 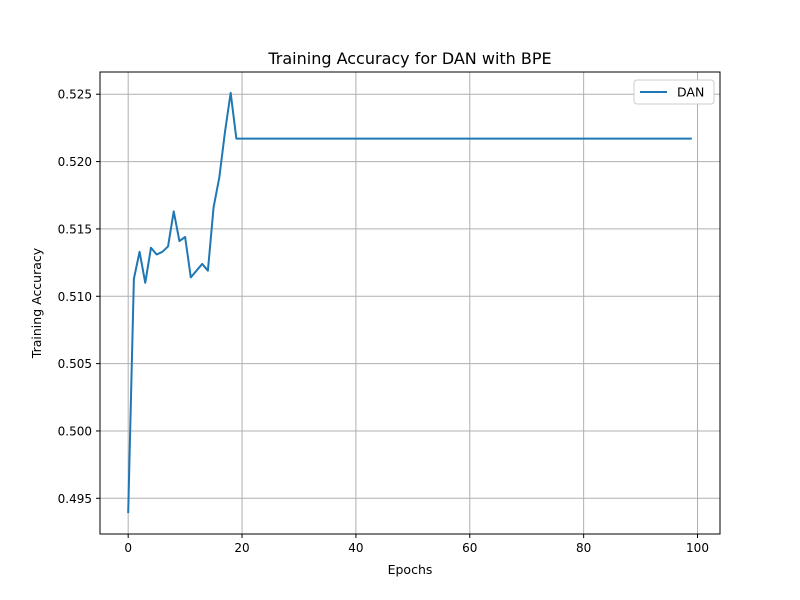 I want to click on x-axis-label: Epochs, so click(x=410, y=569).